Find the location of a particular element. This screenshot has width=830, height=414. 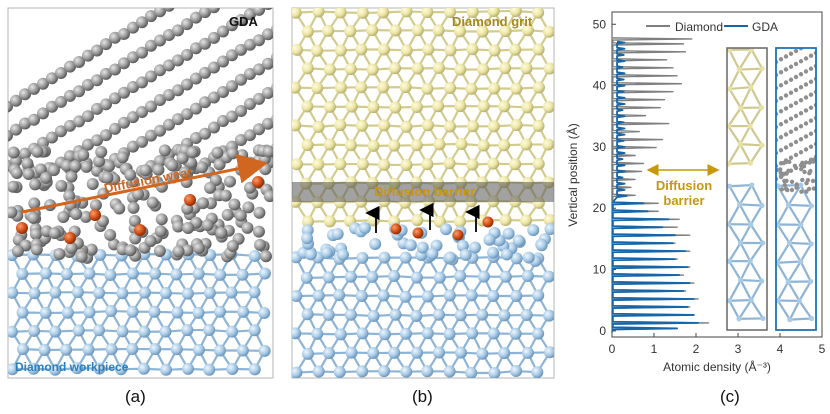

panel-a-caption: (a) is located at coordinates (135, 396).